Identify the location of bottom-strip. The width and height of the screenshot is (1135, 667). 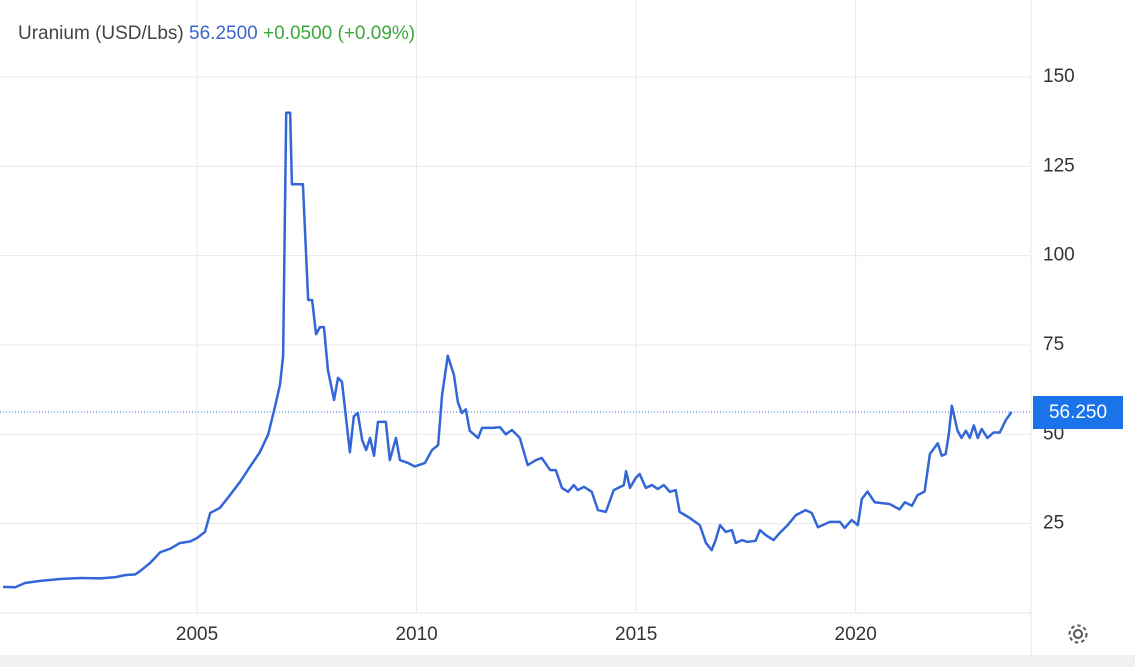
(567, 661).